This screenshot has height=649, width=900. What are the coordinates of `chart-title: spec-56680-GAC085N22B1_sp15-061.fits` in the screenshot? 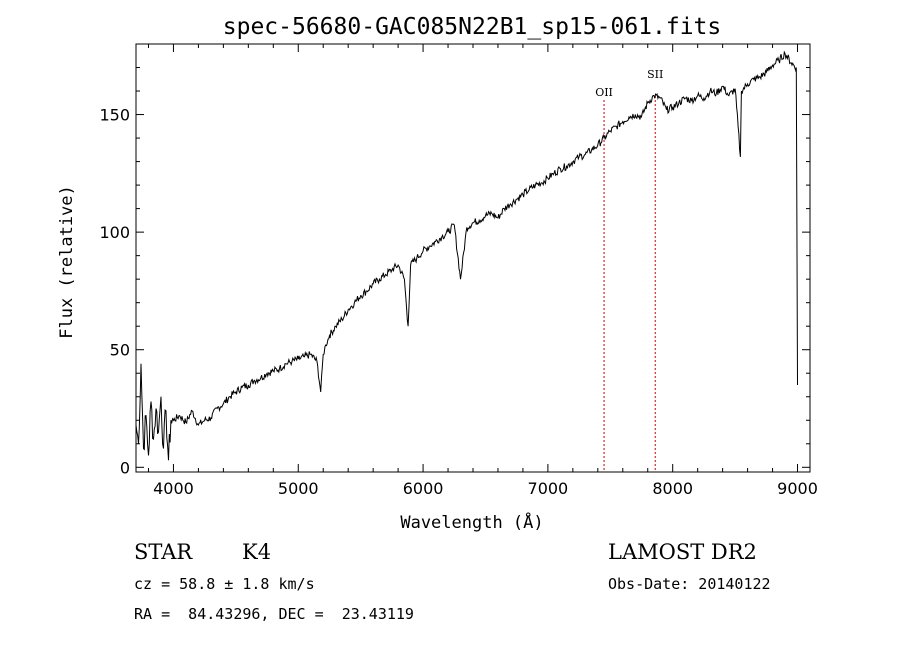 It's located at (472, 27).